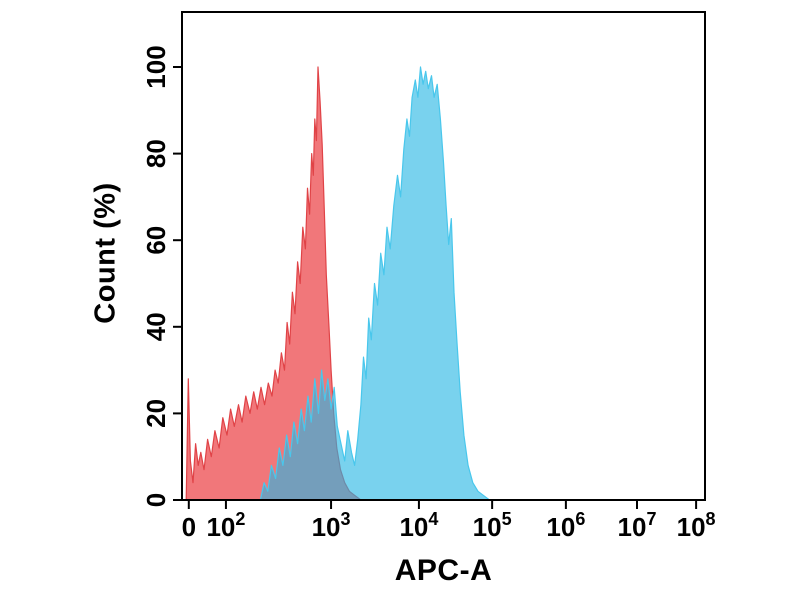 The height and width of the screenshot is (600, 800). What do you see at coordinates (156, 500) in the screenshot?
I see `y-tick-label: 0` at bounding box center [156, 500].